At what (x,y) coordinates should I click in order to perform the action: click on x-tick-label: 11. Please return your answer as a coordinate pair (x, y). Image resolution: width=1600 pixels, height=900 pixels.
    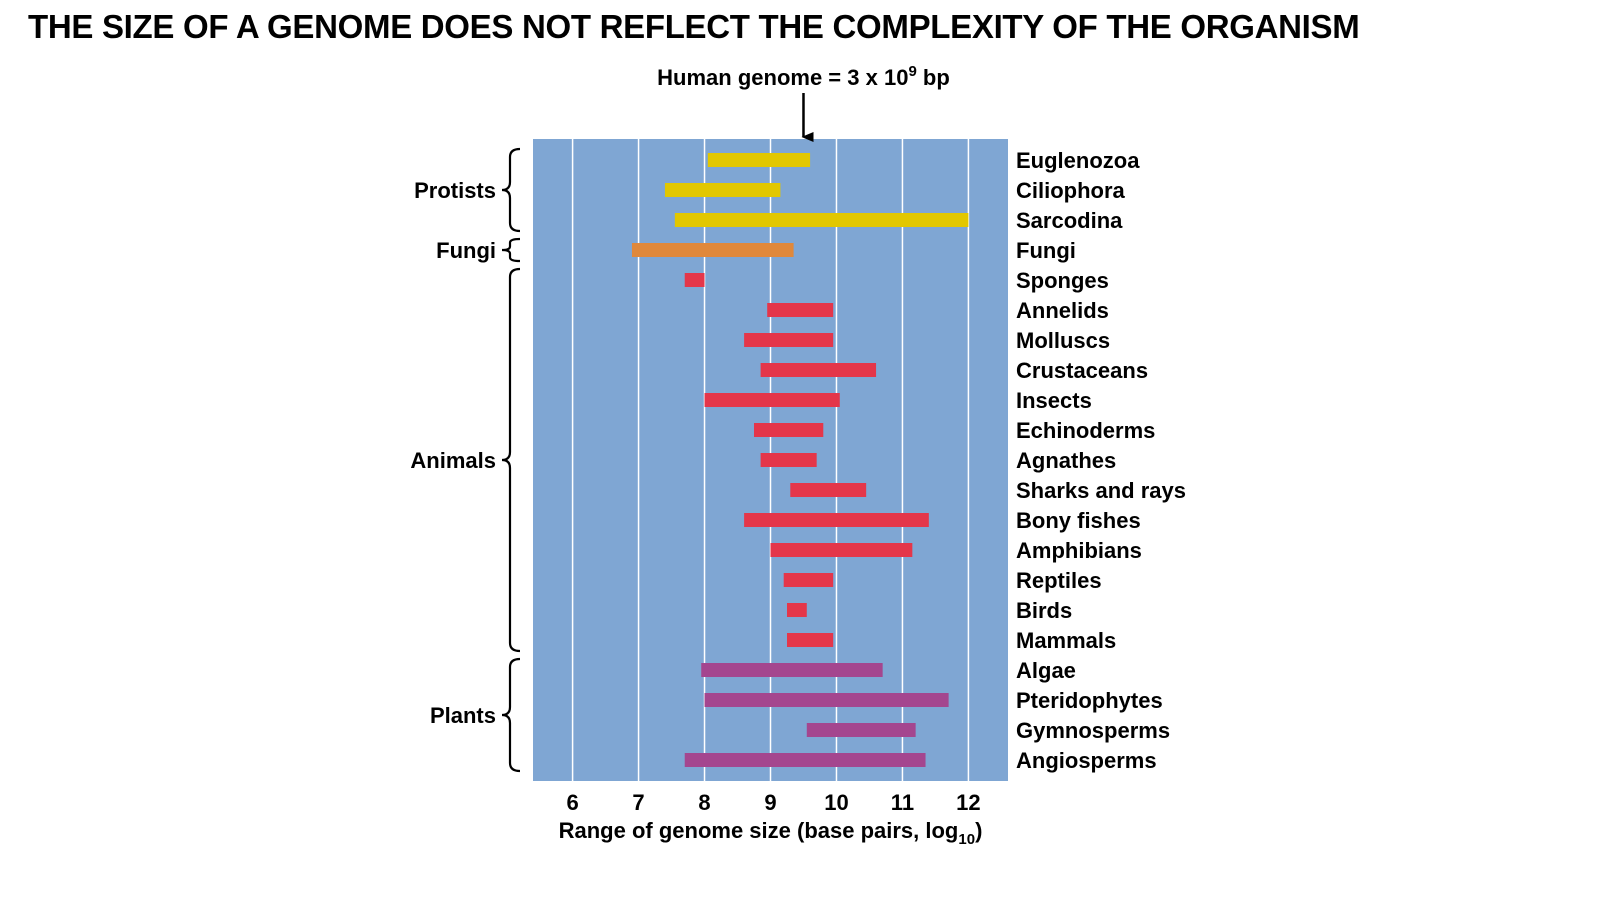
    Looking at the image, I should click on (902, 802).